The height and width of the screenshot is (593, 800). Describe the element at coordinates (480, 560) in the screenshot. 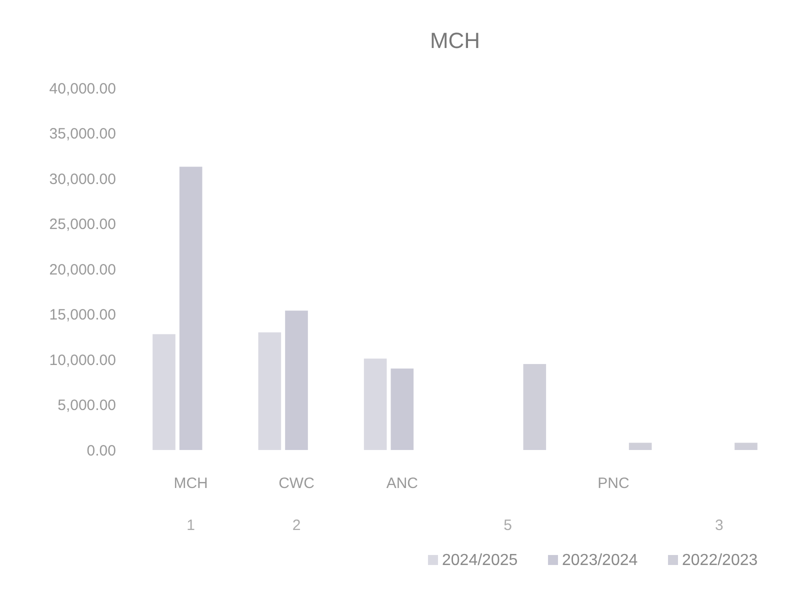

I see `legend-label: 2024/2025` at that location.